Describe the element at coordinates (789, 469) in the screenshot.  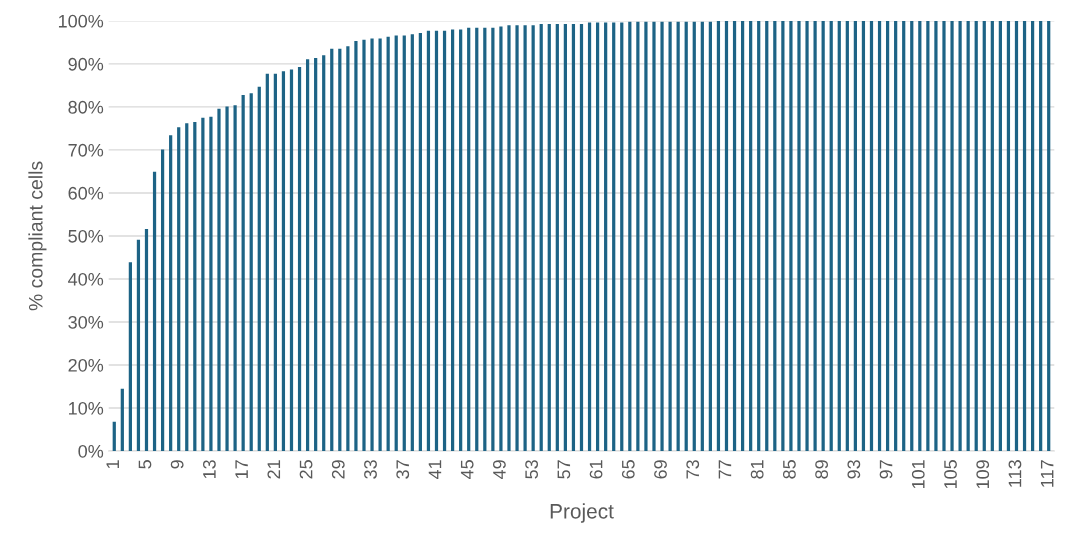
I see `x-tick-label: 85` at that location.